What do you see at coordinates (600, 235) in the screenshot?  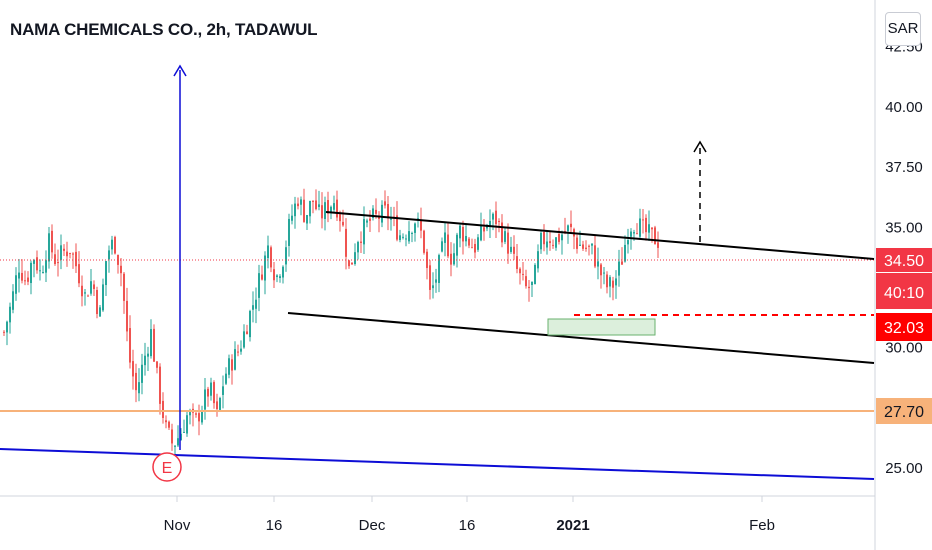 I see `channel-upper-line` at bounding box center [600, 235].